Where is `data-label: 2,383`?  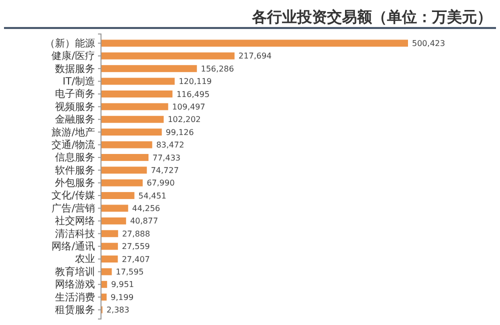
data-label: 2,383 is located at coordinates (118, 310).